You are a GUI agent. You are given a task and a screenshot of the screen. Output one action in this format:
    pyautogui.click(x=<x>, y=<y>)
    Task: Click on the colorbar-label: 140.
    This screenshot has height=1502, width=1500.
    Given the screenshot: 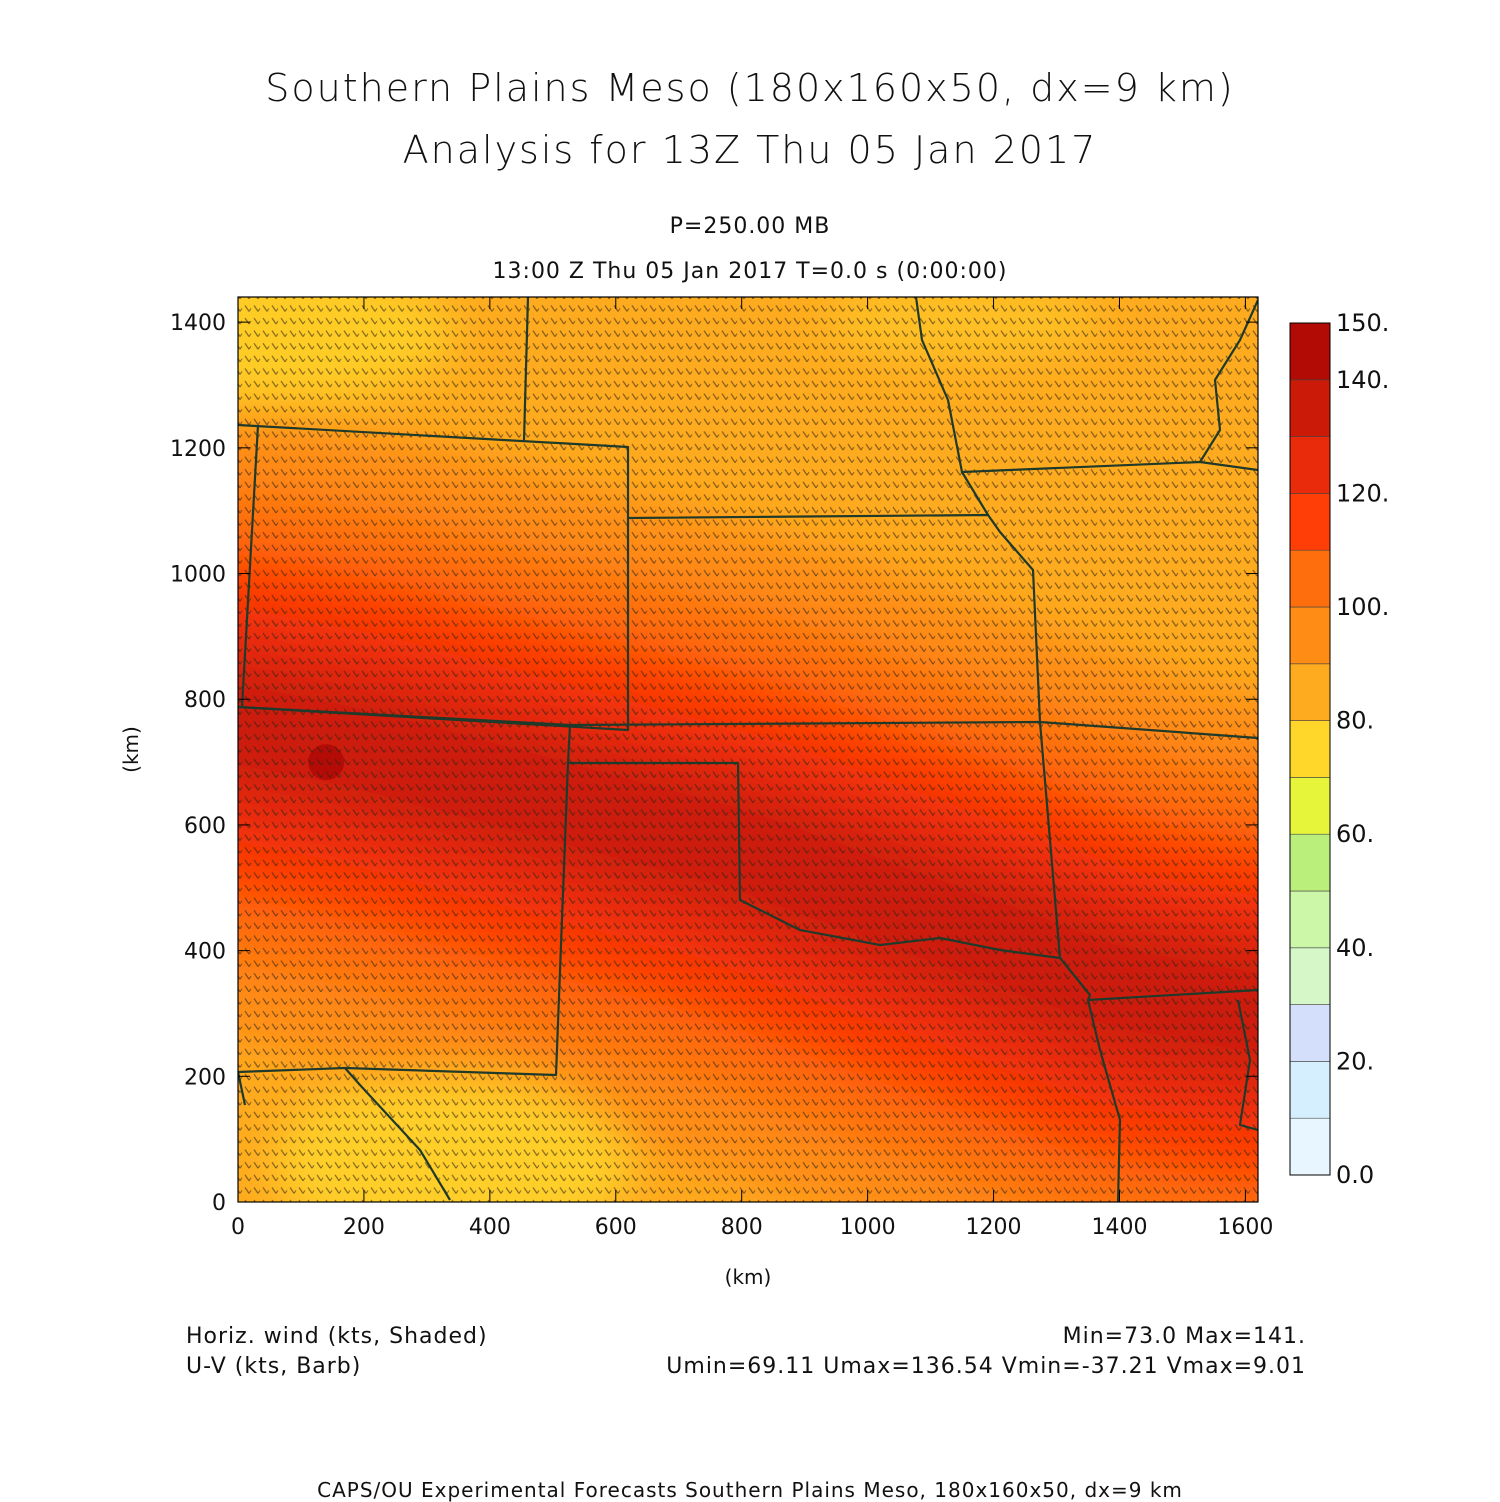 What is the action you would take?
    pyautogui.click(x=1362, y=380)
    